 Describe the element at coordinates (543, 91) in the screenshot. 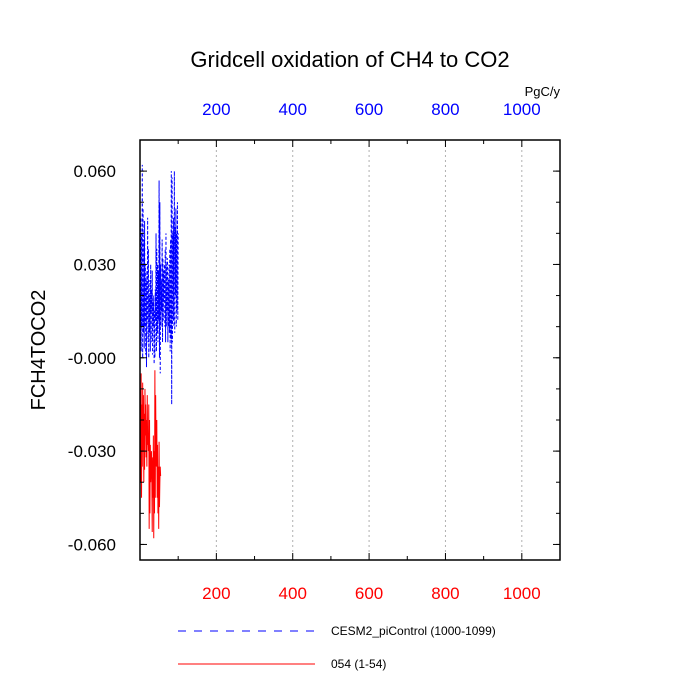

I see `top-axis-units: PgC/y` at that location.